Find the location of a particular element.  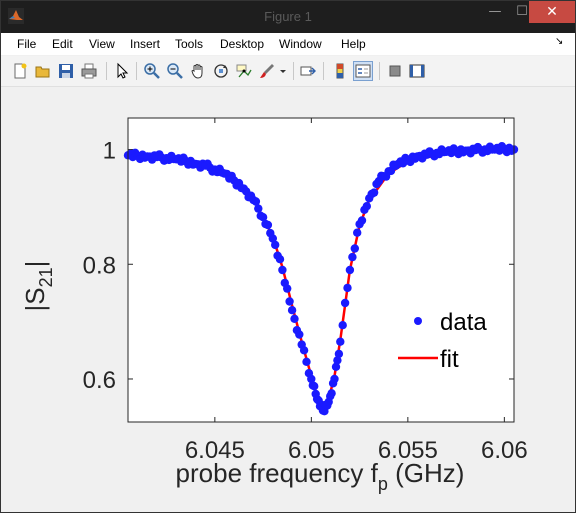

x-tick-label: 6.055 is located at coordinates (408, 450).